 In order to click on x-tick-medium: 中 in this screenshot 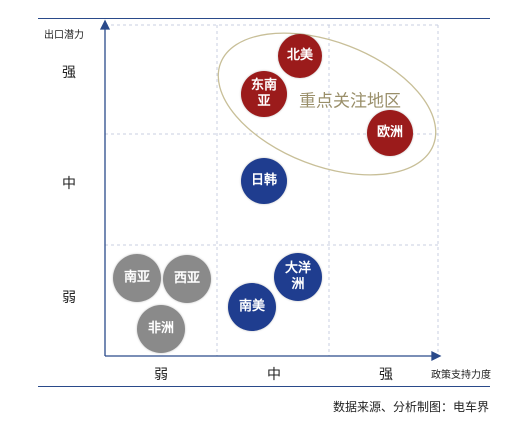, I will do `click(274, 375)`.